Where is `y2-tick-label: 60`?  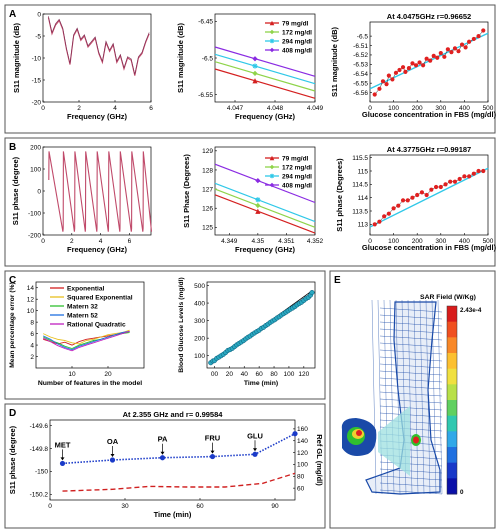
y2-tick-label: 60 is located at coordinates (301, 488).